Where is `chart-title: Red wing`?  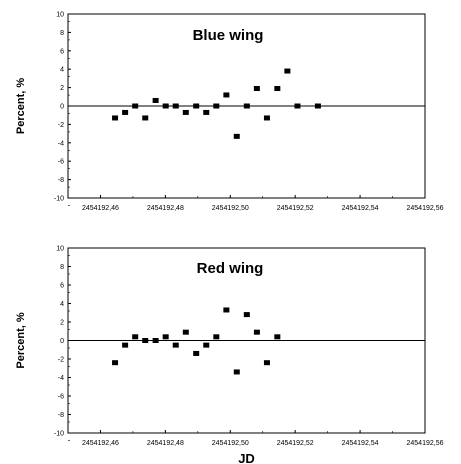 chart-title: Red wing is located at coordinates (230, 268).